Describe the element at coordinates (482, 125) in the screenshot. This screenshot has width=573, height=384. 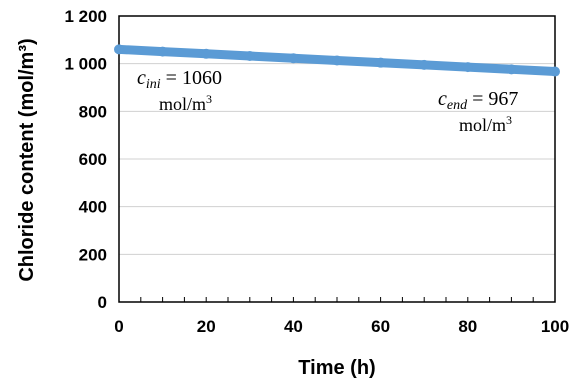
I see `annotation-end-unit-text: mol/m` at that location.